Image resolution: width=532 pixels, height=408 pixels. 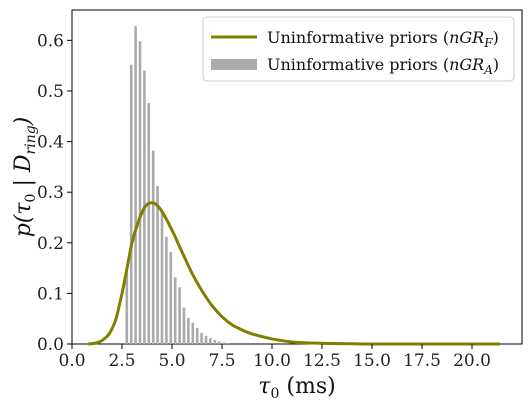 I want to click on x-tick-label: 7.5, so click(x=221, y=361).